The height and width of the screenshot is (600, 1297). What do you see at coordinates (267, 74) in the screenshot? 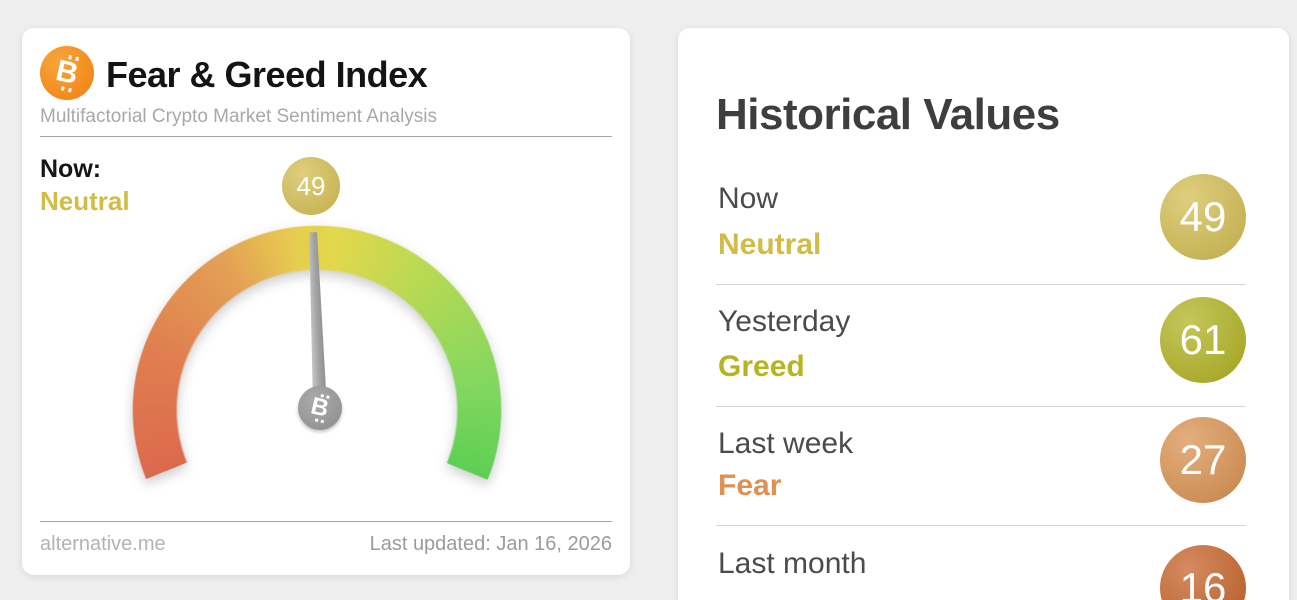
I see `card-title: Fear & Greed Index` at bounding box center [267, 74].